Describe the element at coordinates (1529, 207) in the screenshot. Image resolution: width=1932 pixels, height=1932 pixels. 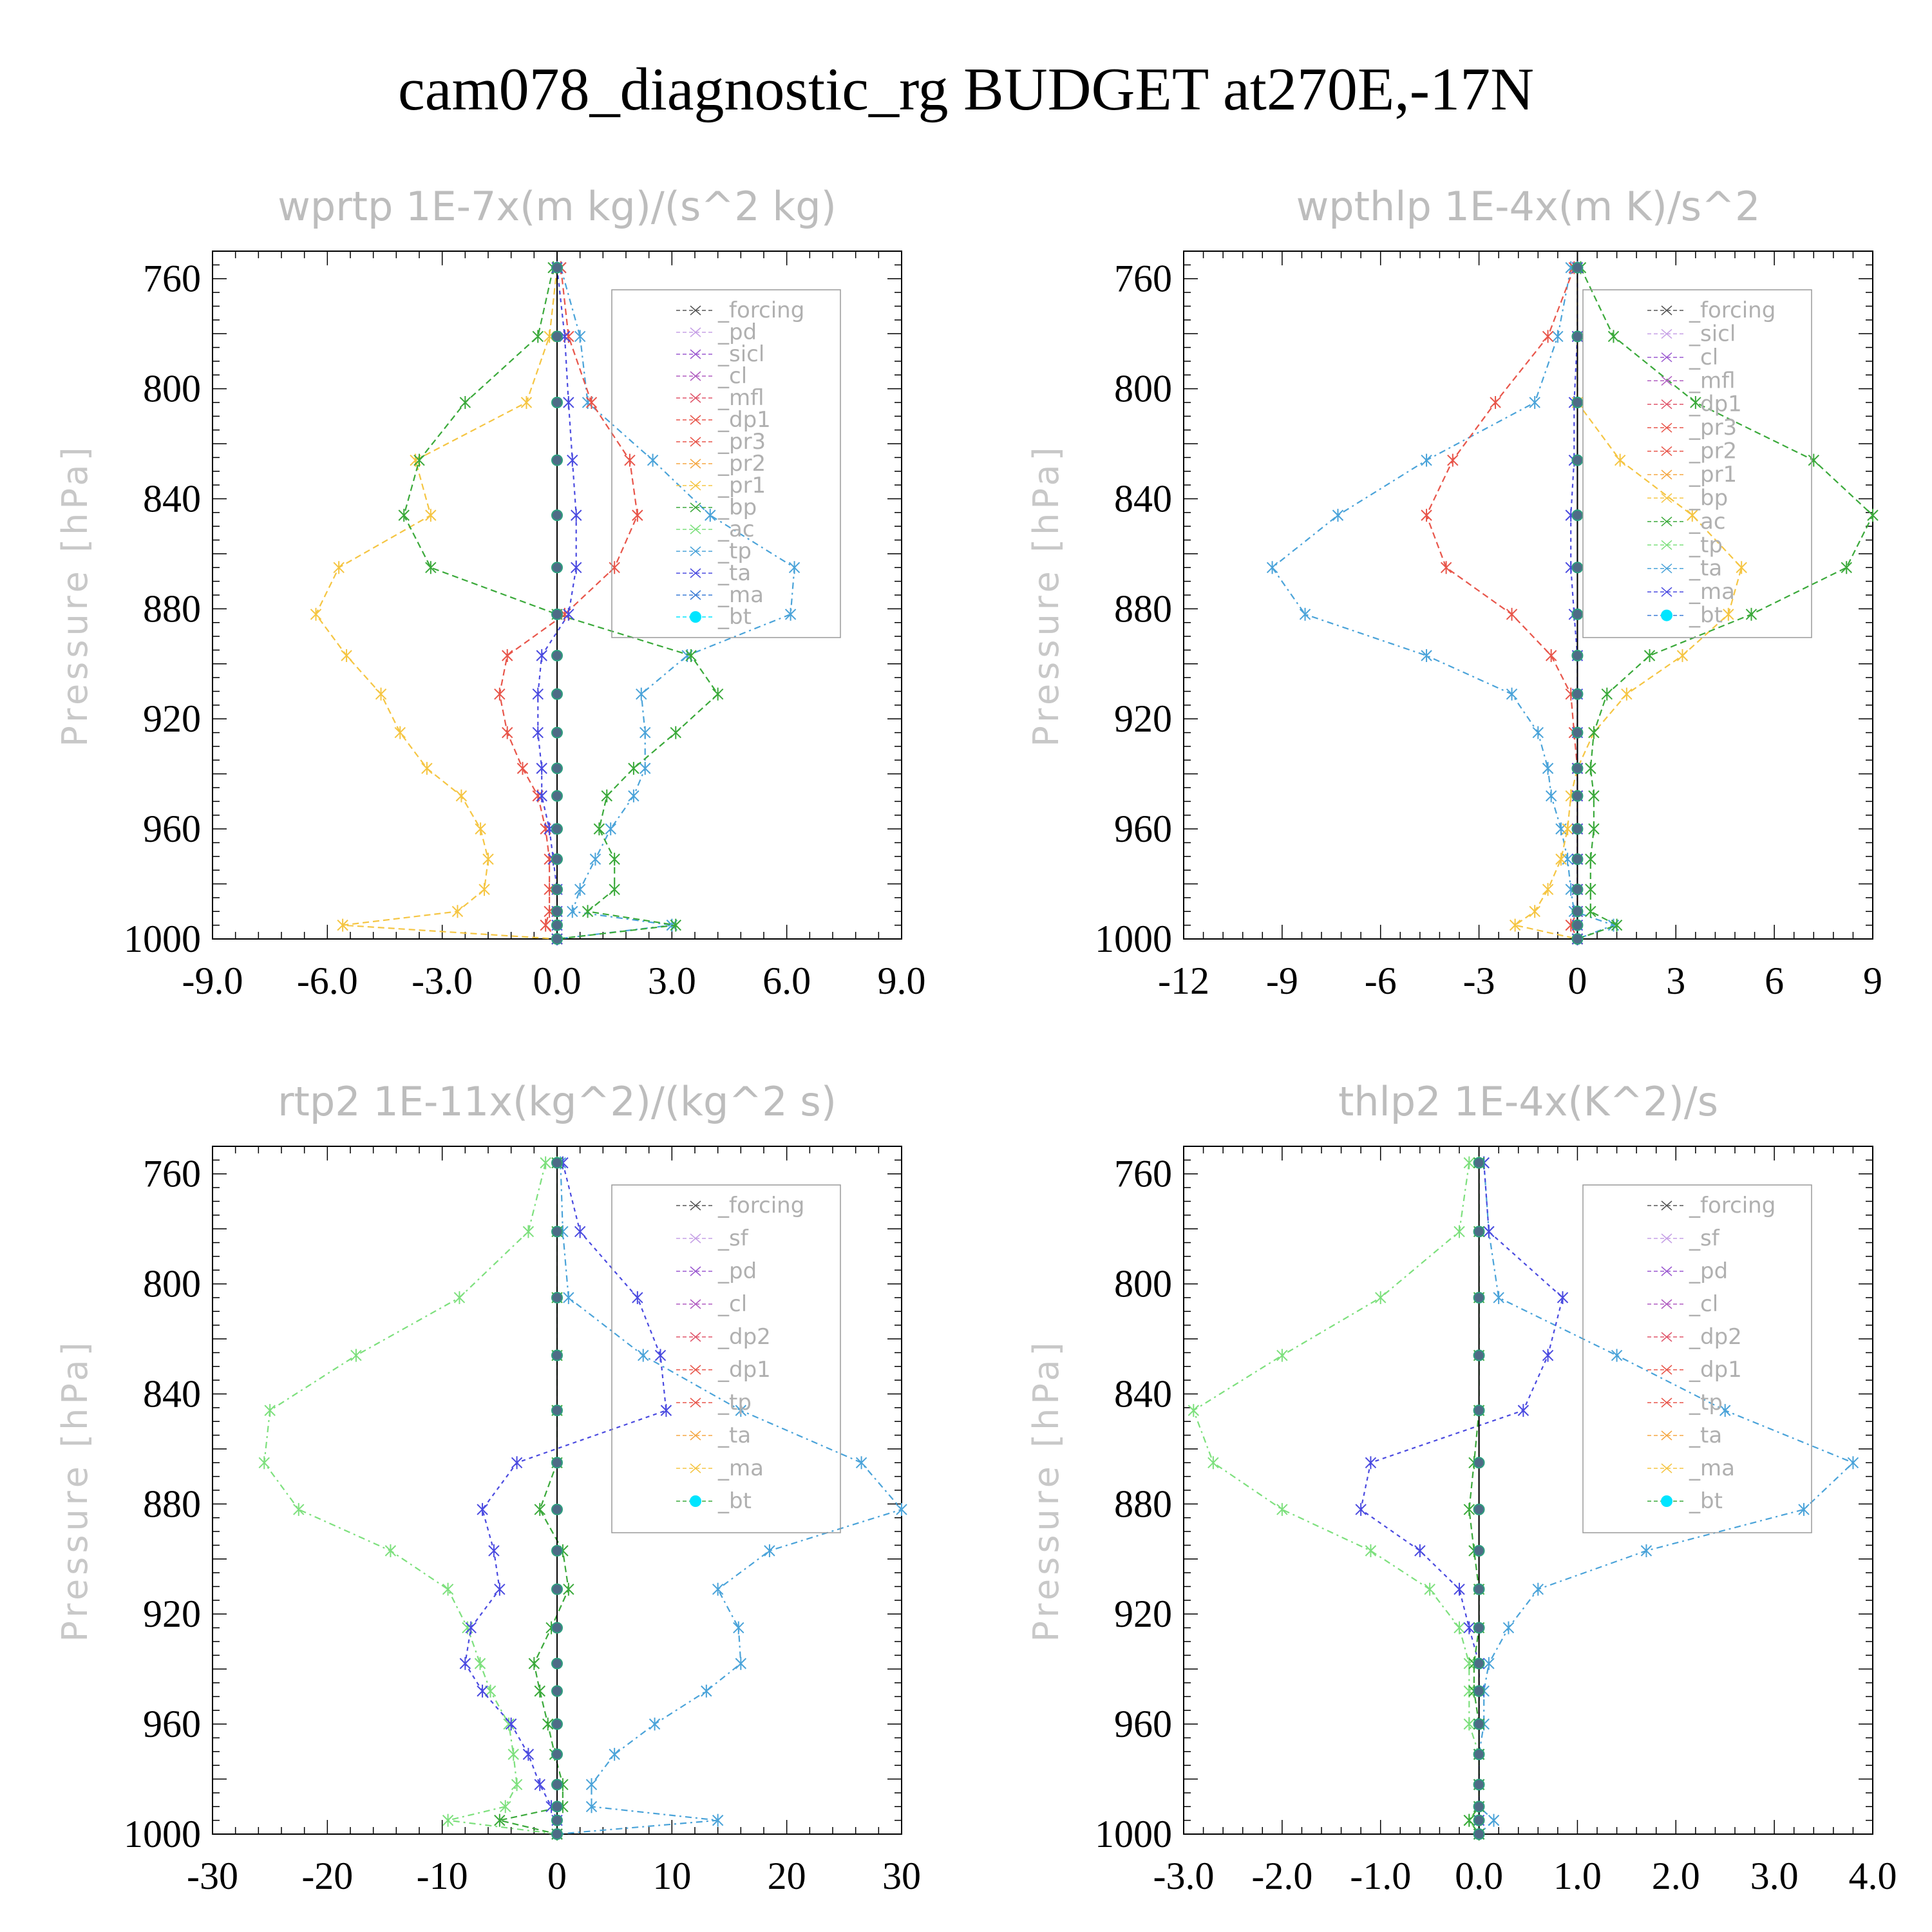
I see `panel-title: wpthlp 1E-4x(m K)/s^2` at that location.